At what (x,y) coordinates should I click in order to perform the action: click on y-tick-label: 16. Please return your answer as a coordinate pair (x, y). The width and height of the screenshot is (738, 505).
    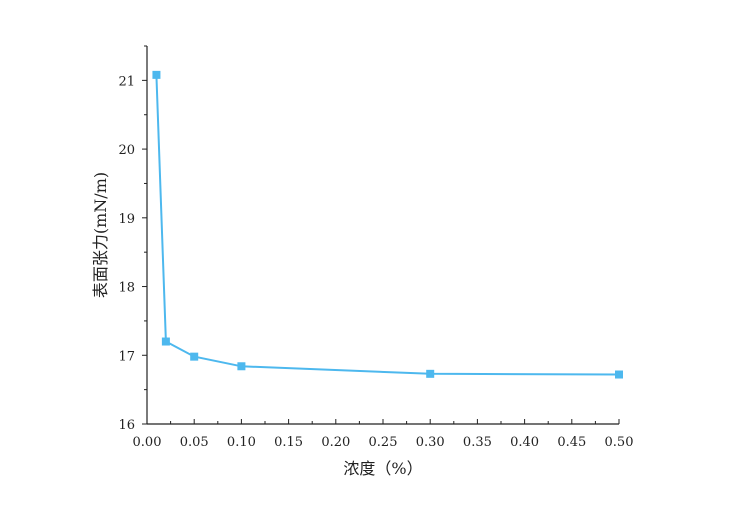
    Looking at the image, I should click on (126, 425).